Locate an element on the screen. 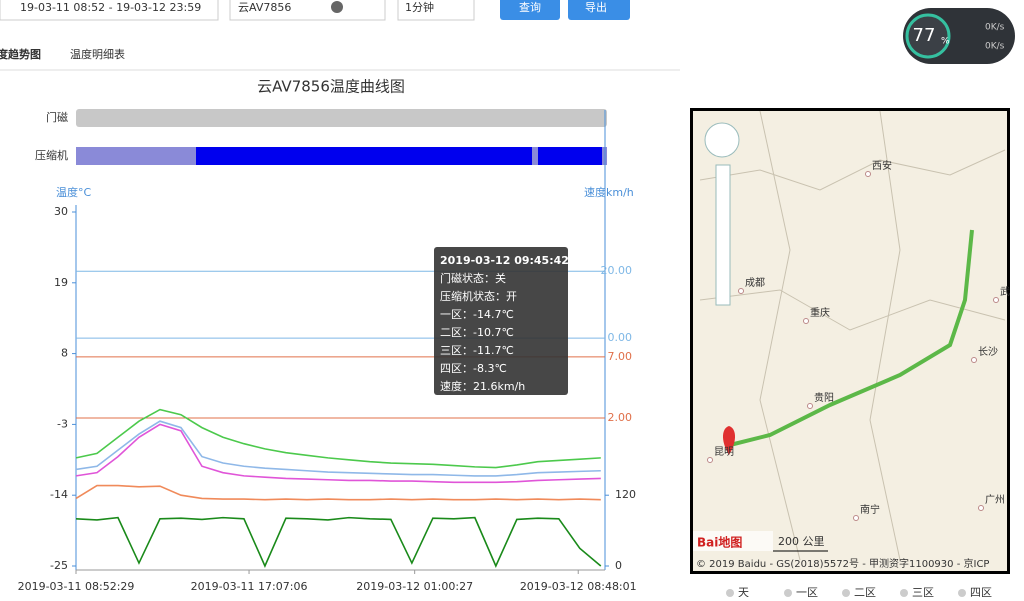 Image resolution: width=1024 pixels, height=601 pixels. y-axis-label: 温度°C is located at coordinates (73, 192).